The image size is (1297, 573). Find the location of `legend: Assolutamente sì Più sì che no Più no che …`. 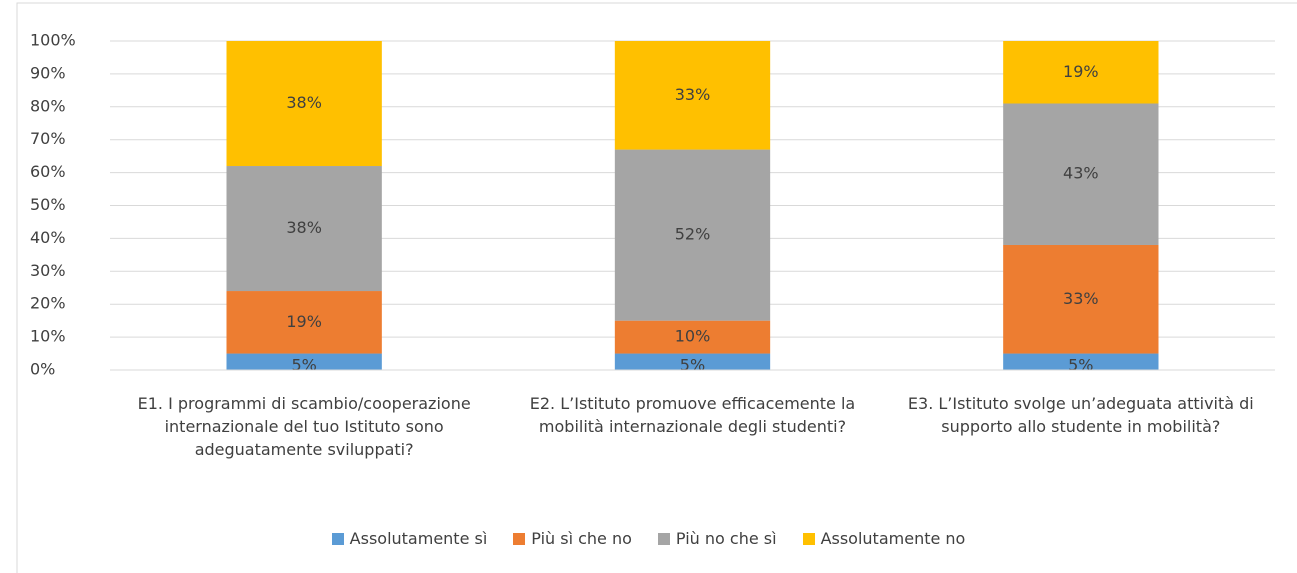

legend: Assolutamente sì Più sì che no Più no che … is located at coordinates (648, 538).